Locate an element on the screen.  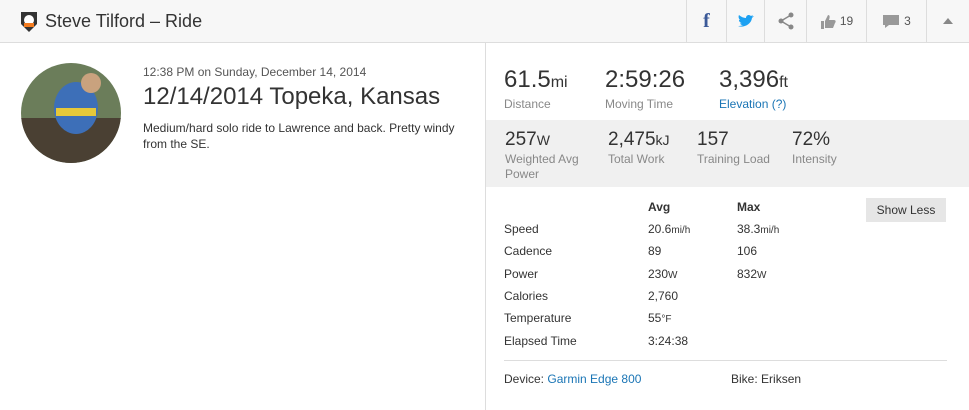
value-number: 106 is located at coordinates (747, 251).